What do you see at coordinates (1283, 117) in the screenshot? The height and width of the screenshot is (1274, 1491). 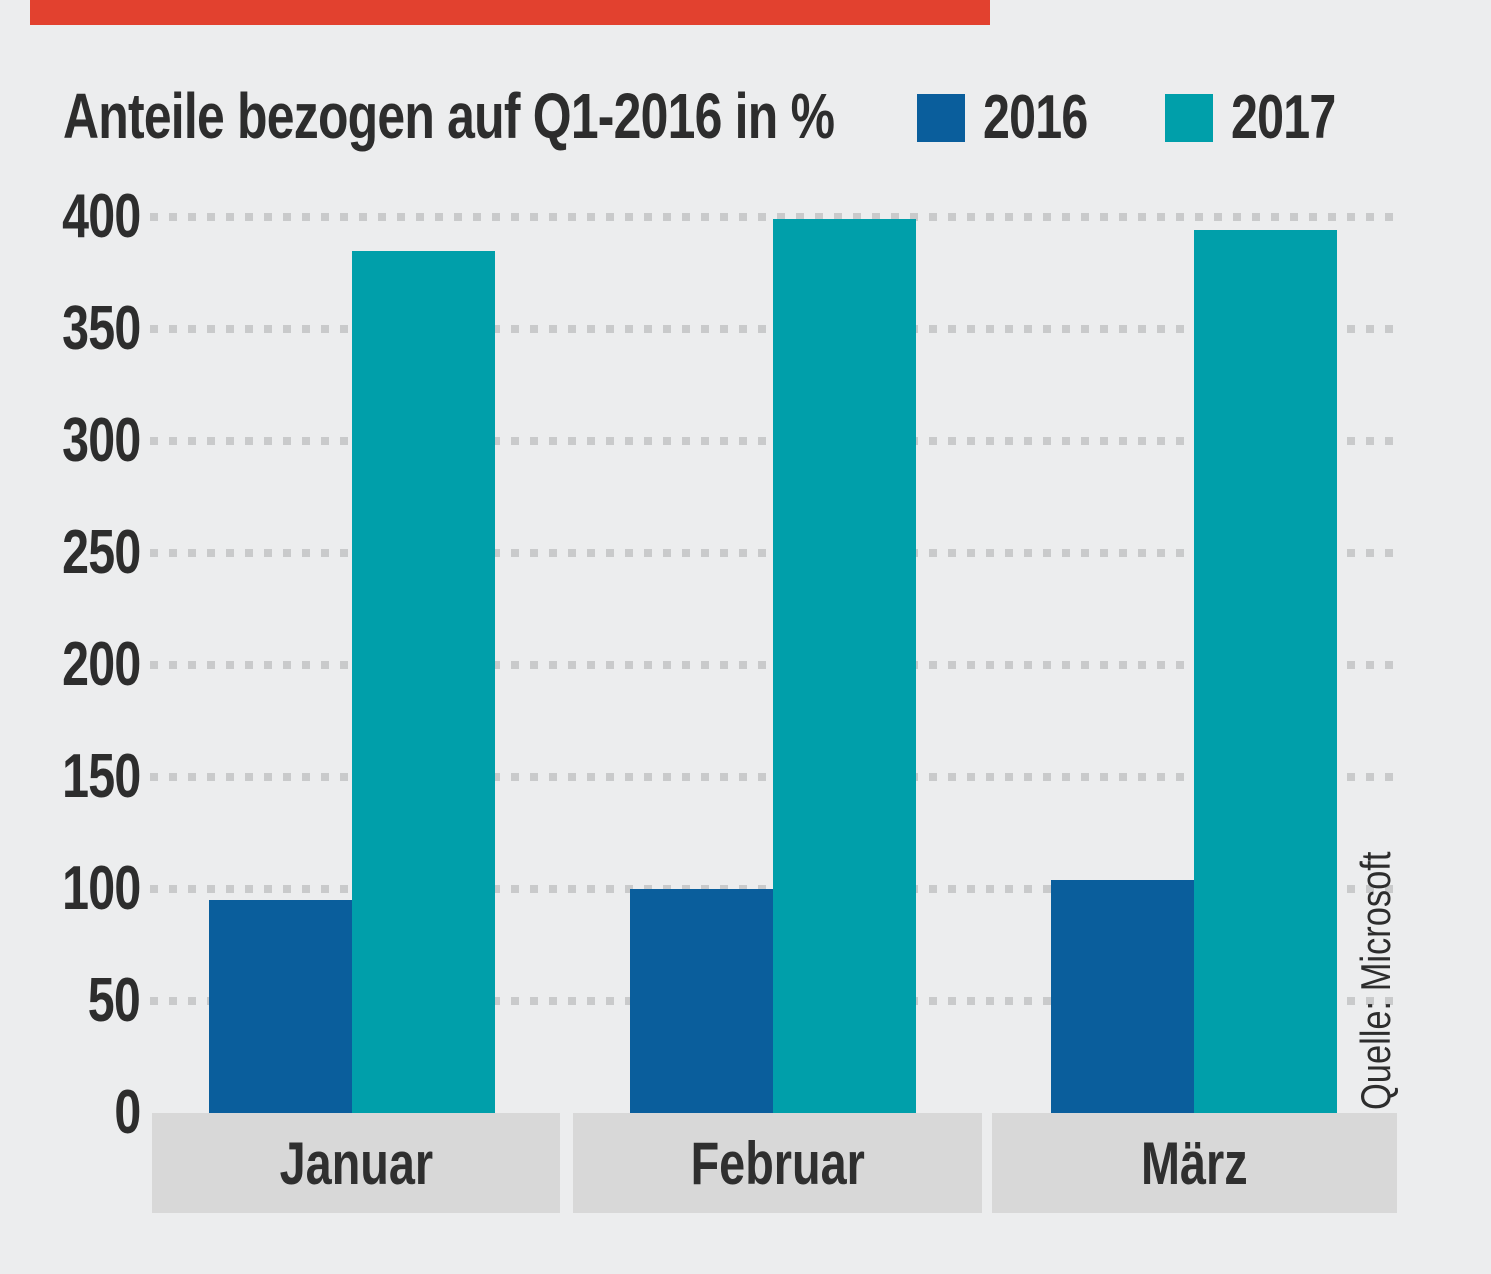 I see `legend-label-2017: 2017` at bounding box center [1283, 117].